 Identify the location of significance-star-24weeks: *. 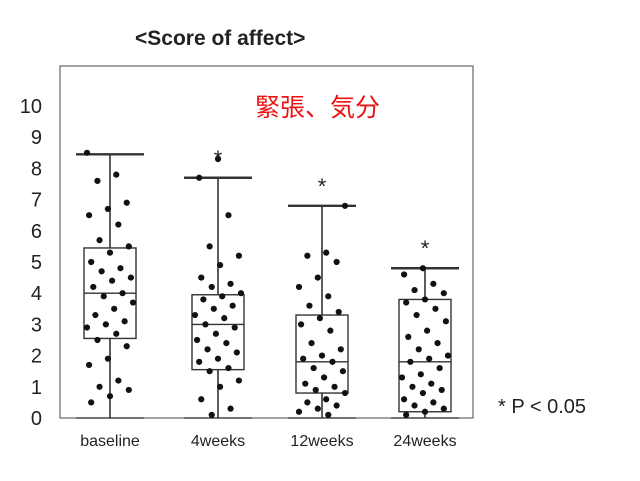
(425, 248).